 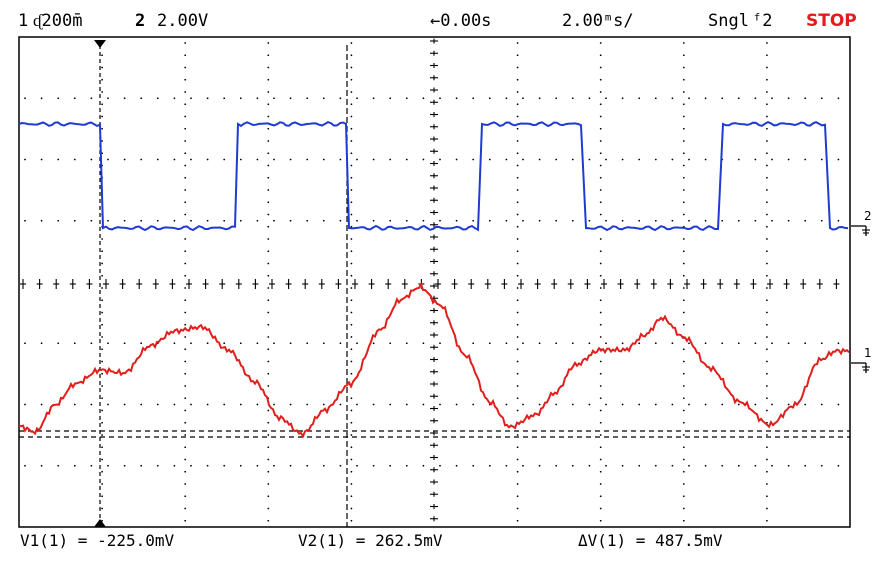 What do you see at coordinates (183, 21) in the screenshot?
I see `ch2-scale: 2.00V` at bounding box center [183, 21].